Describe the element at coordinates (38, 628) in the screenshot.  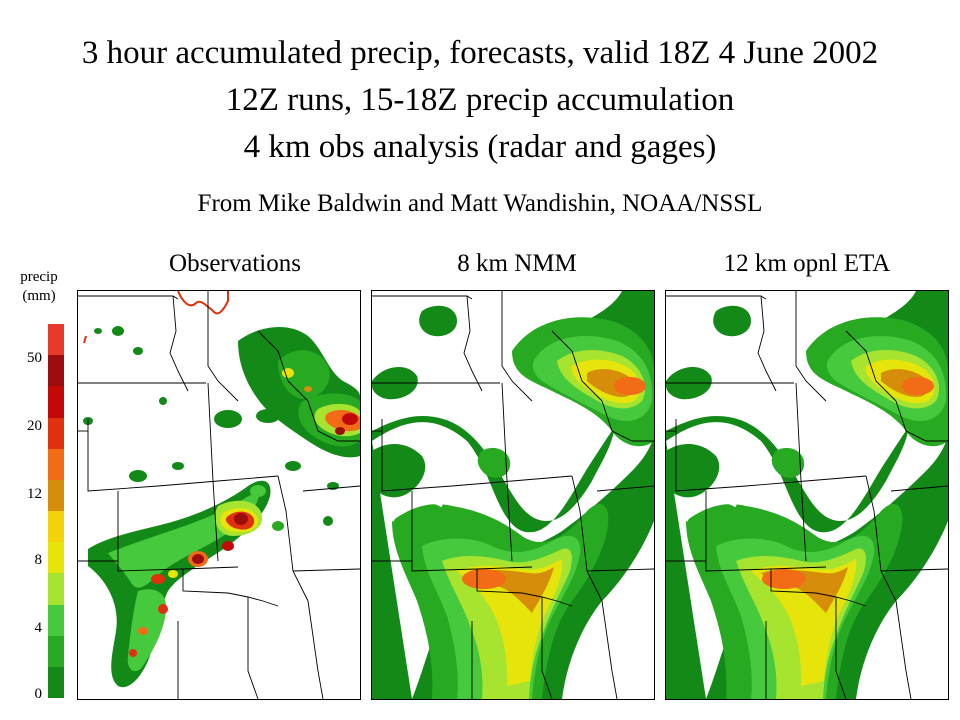
I see `legend-tick-label: 4` at that location.